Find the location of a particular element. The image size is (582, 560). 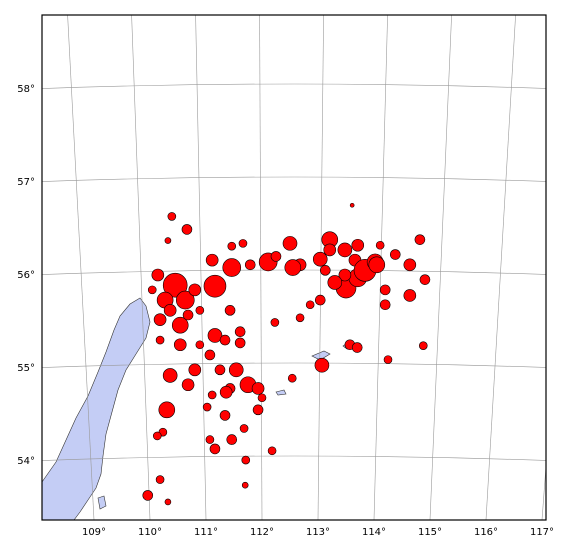

lat-label: 54° is located at coordinates (26, 461).